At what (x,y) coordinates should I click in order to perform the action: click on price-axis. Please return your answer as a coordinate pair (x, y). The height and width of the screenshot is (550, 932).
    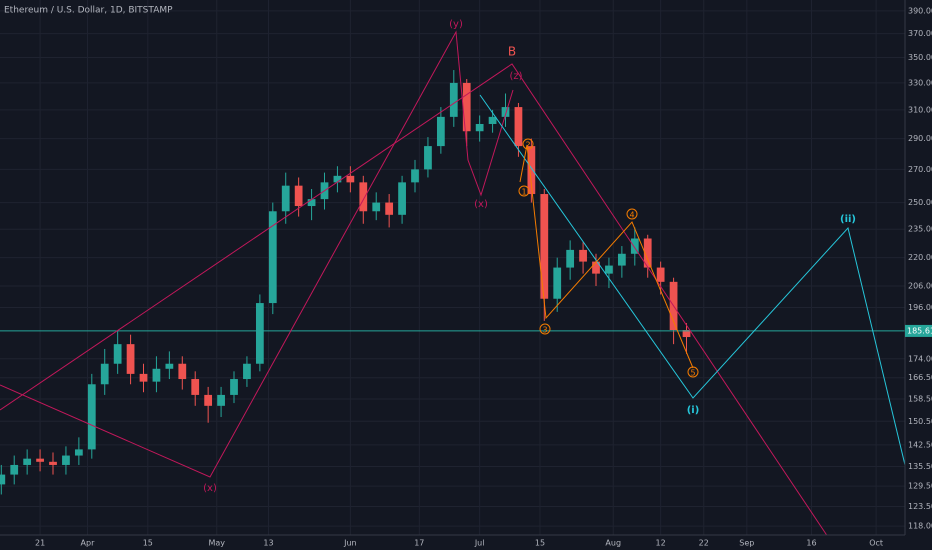
    Looking at the image, I should click on (918, 275).